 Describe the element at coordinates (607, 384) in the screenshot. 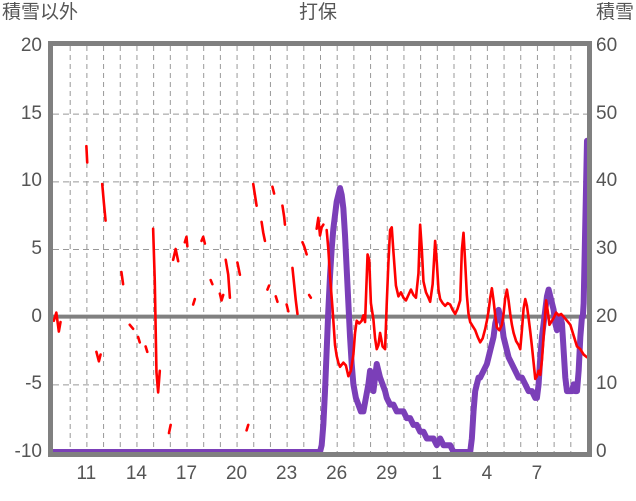

I see `right-tick-label: 10` at that location.